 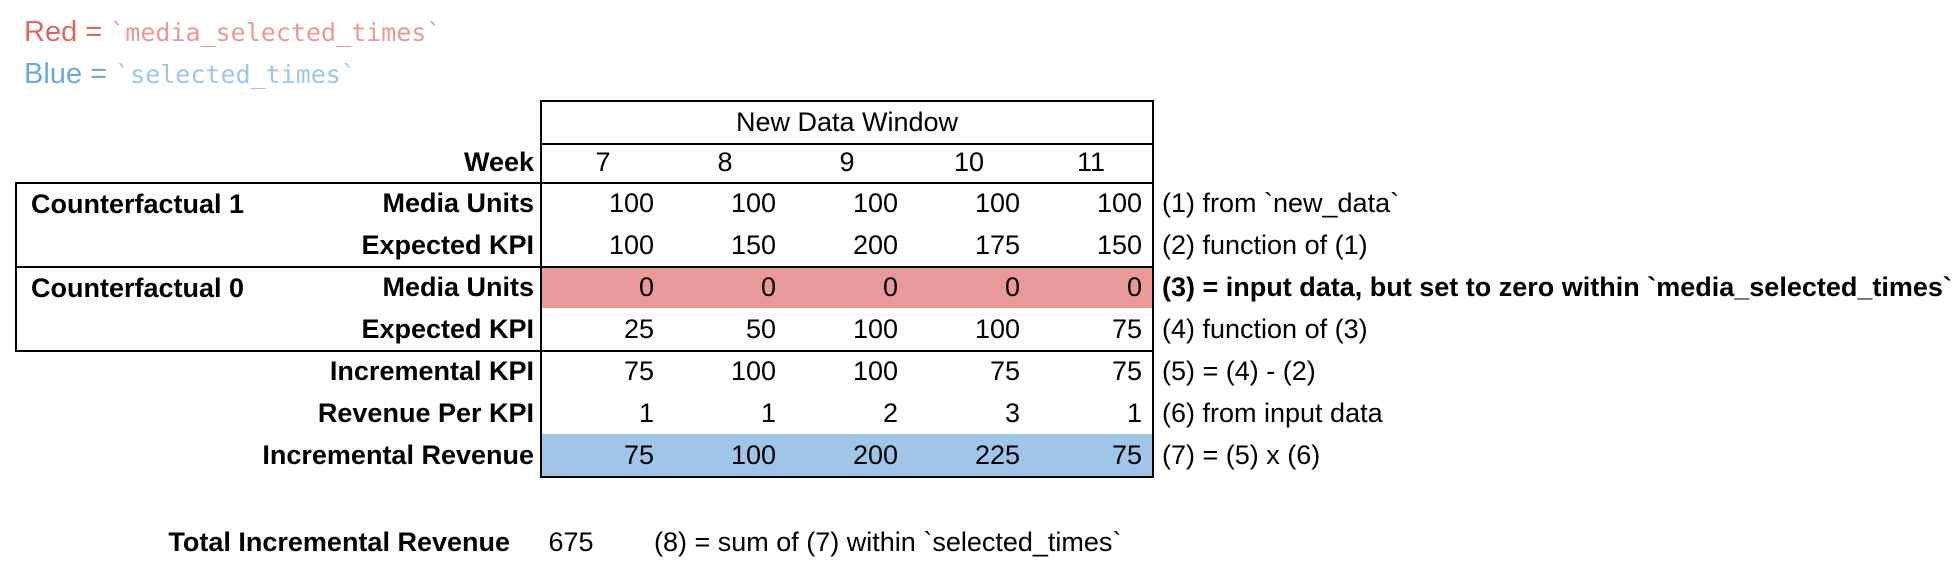 I want to click on table-cell: 25, so click(x=638, y=329).